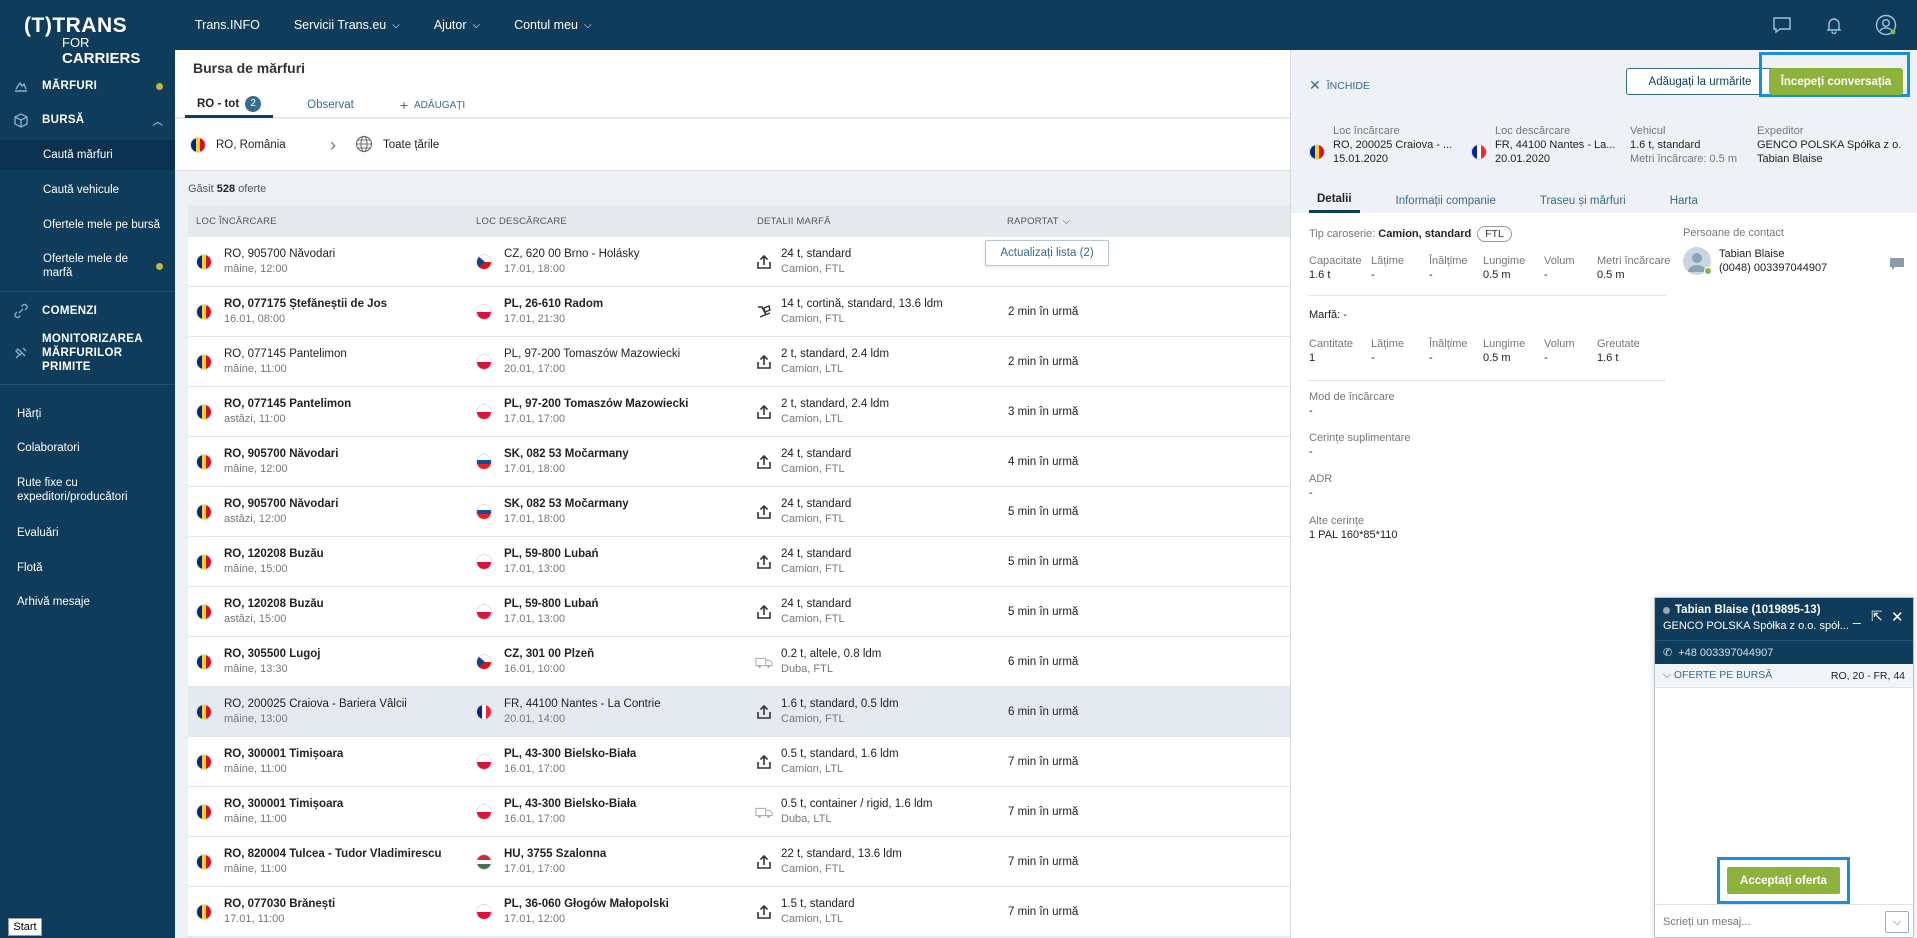 The width and height of the screenshot is (1917, 938). What do you see at coordinates (1366, 131) in the screenshot?
I see `label: Loc încărcare` at bounding box center [1366, 131].